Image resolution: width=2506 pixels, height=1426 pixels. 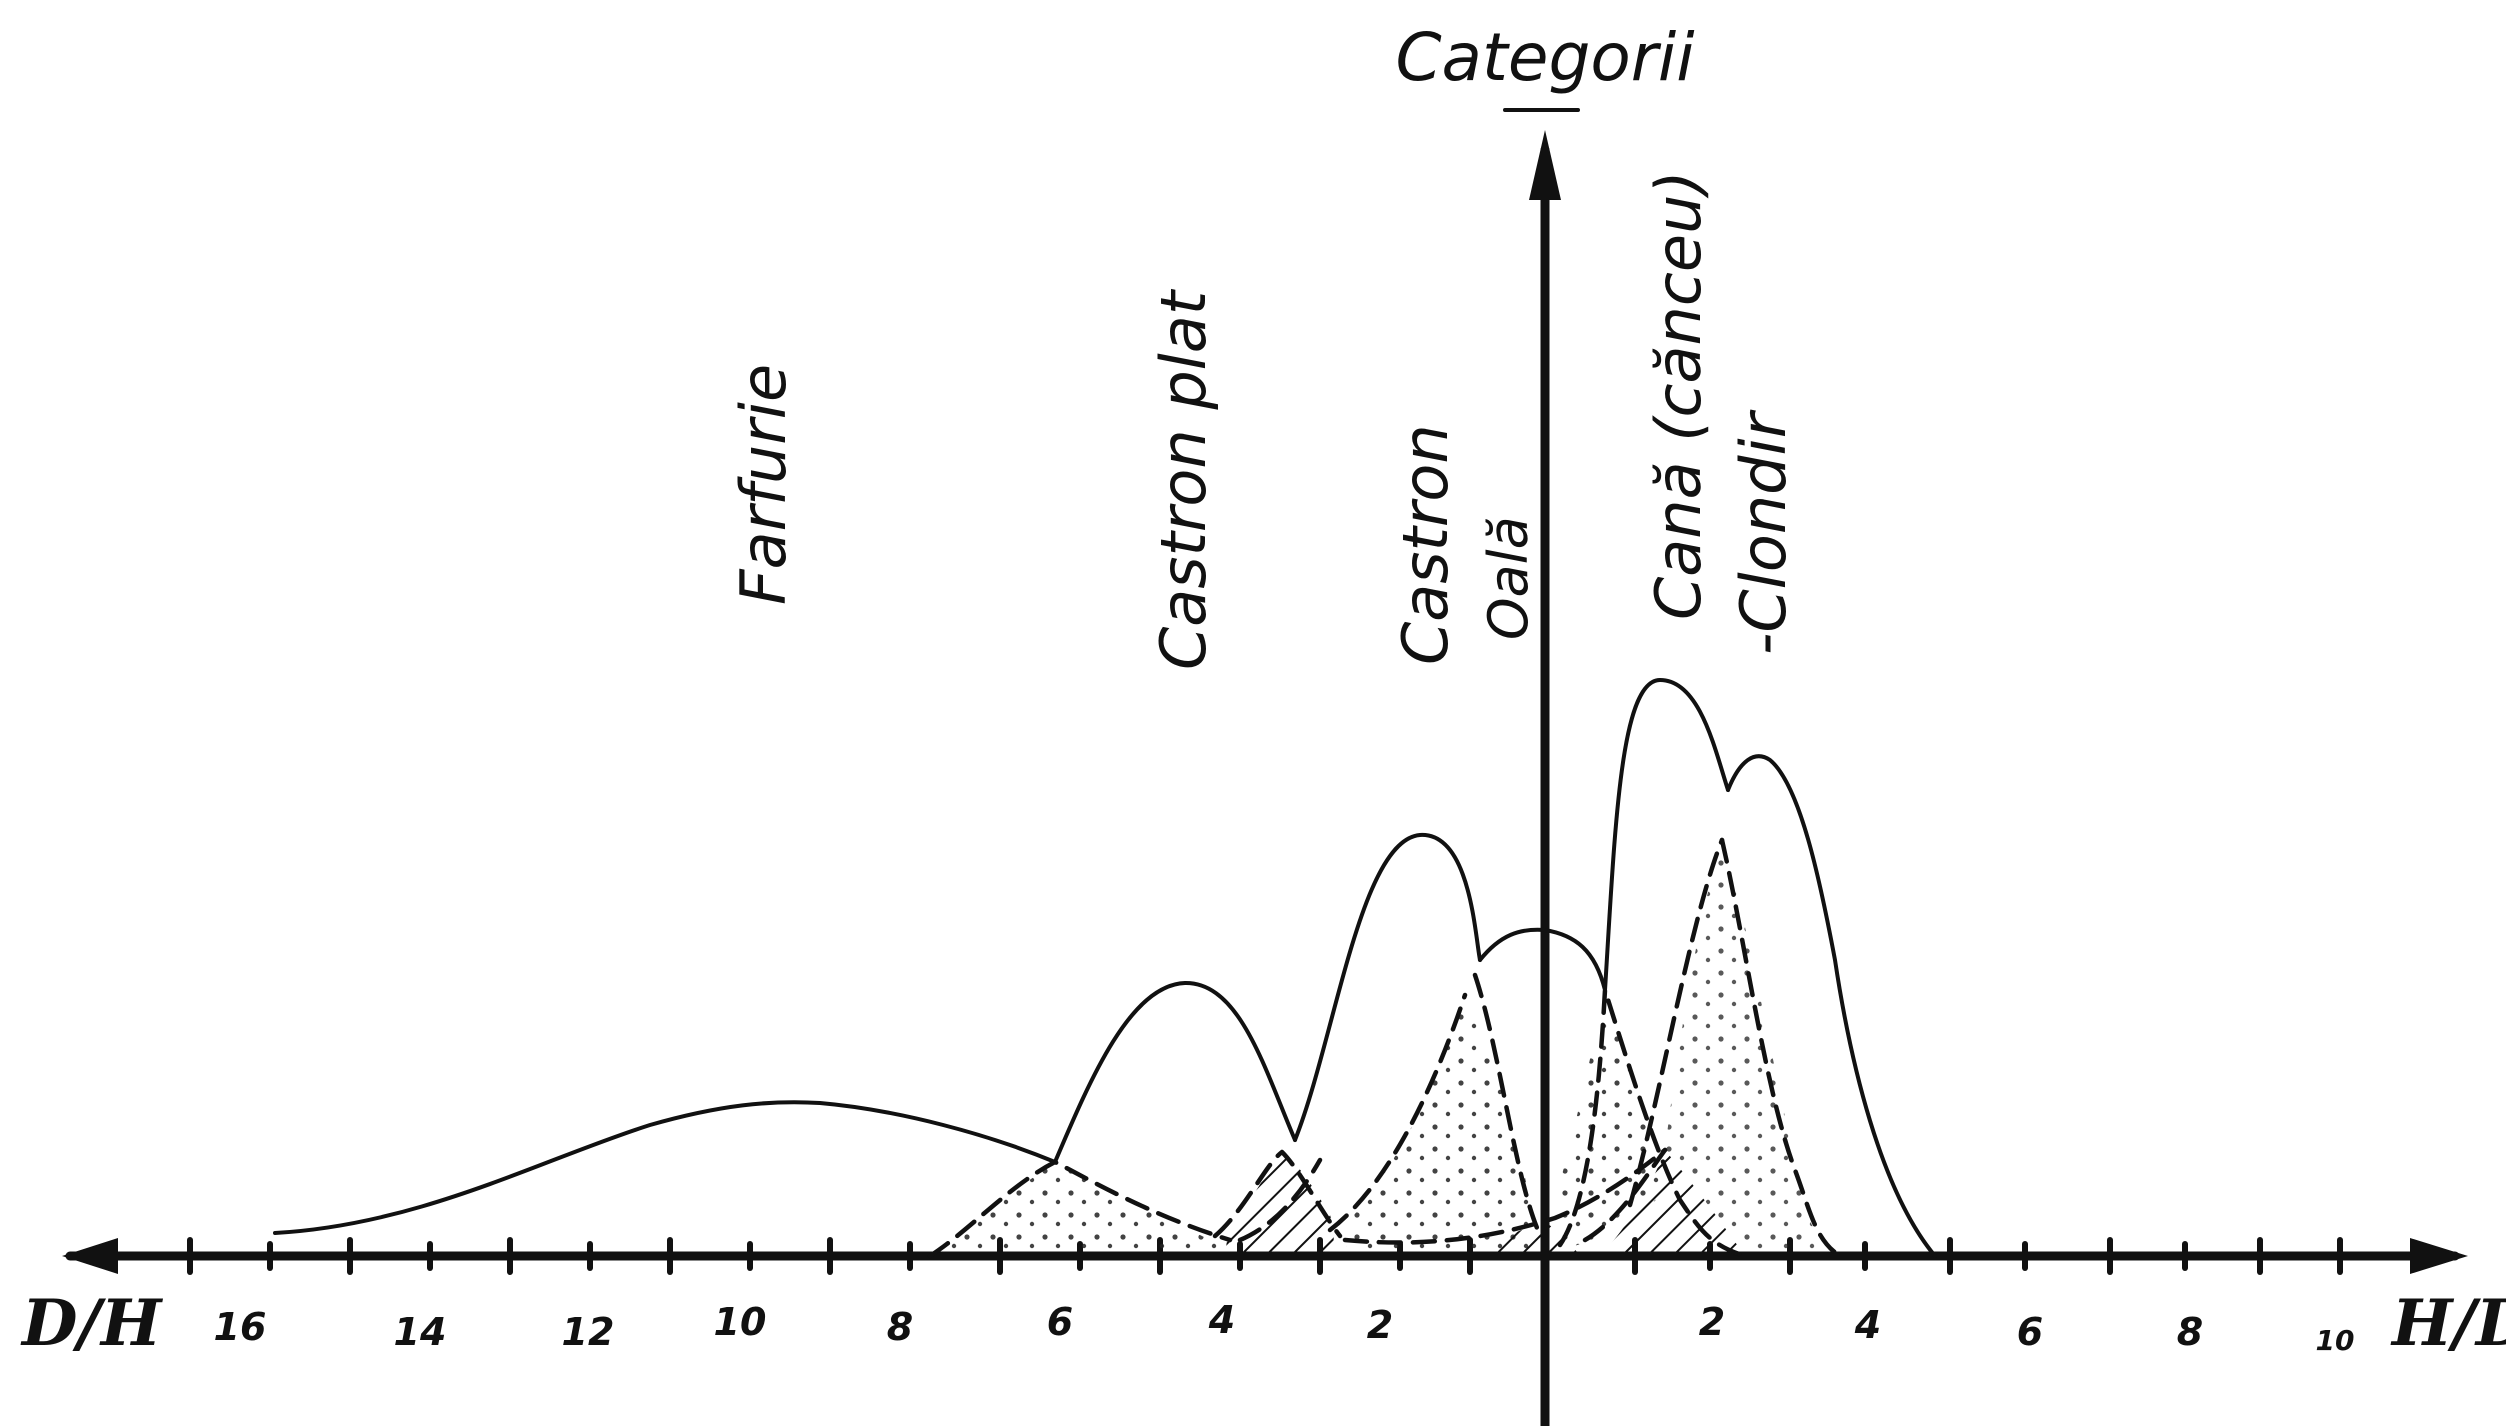 What do you see at coordinates (1676, 1022) in the screenshot?
I see `dashed-curve-clondir-left` at bounding box center [1676, 1022].